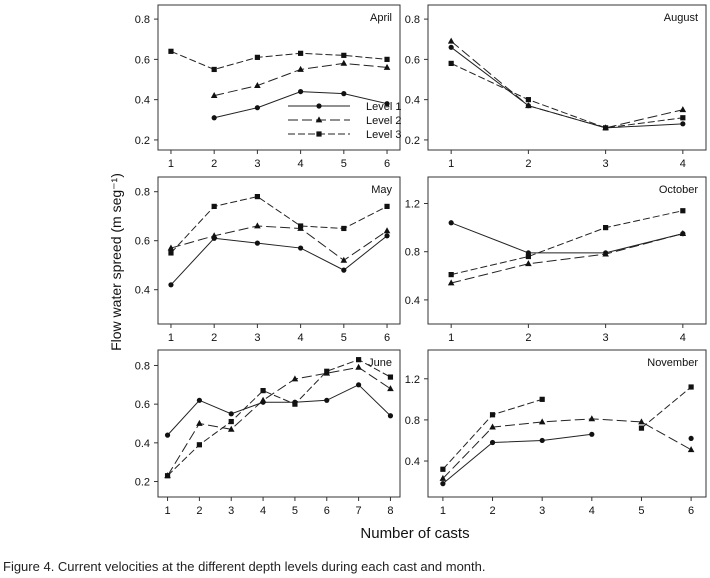 The height and width of the screenshot is (578, 710). Describe the element at coordinates (681, 18) in the screenshot. I see `panel-title: August` at that location.